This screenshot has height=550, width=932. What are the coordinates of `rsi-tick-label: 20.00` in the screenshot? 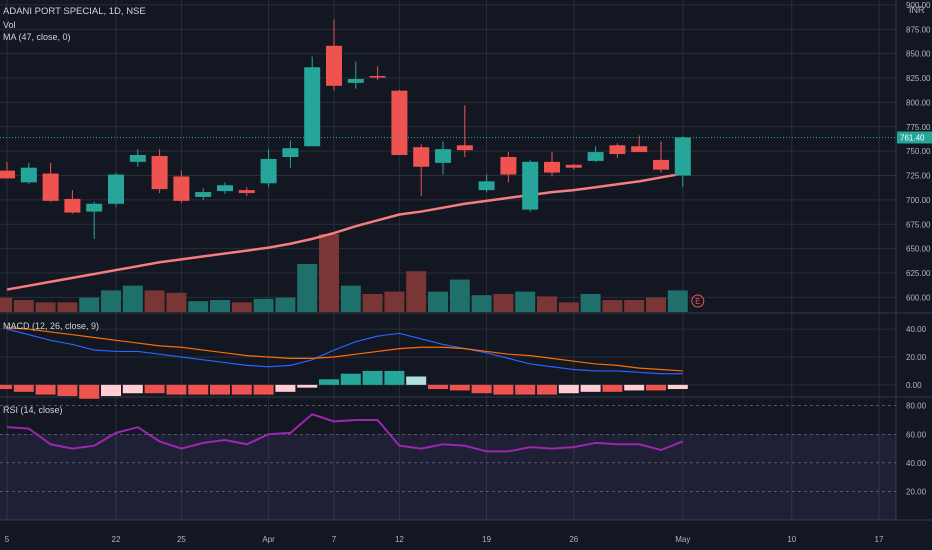 It's located at (916, 491).